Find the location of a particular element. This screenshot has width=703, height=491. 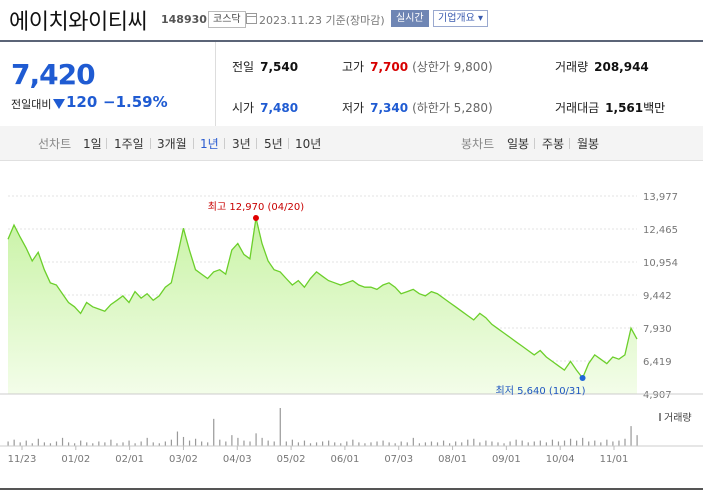

tab-period-1w: 1주일 is located at coordinates (129, 144).